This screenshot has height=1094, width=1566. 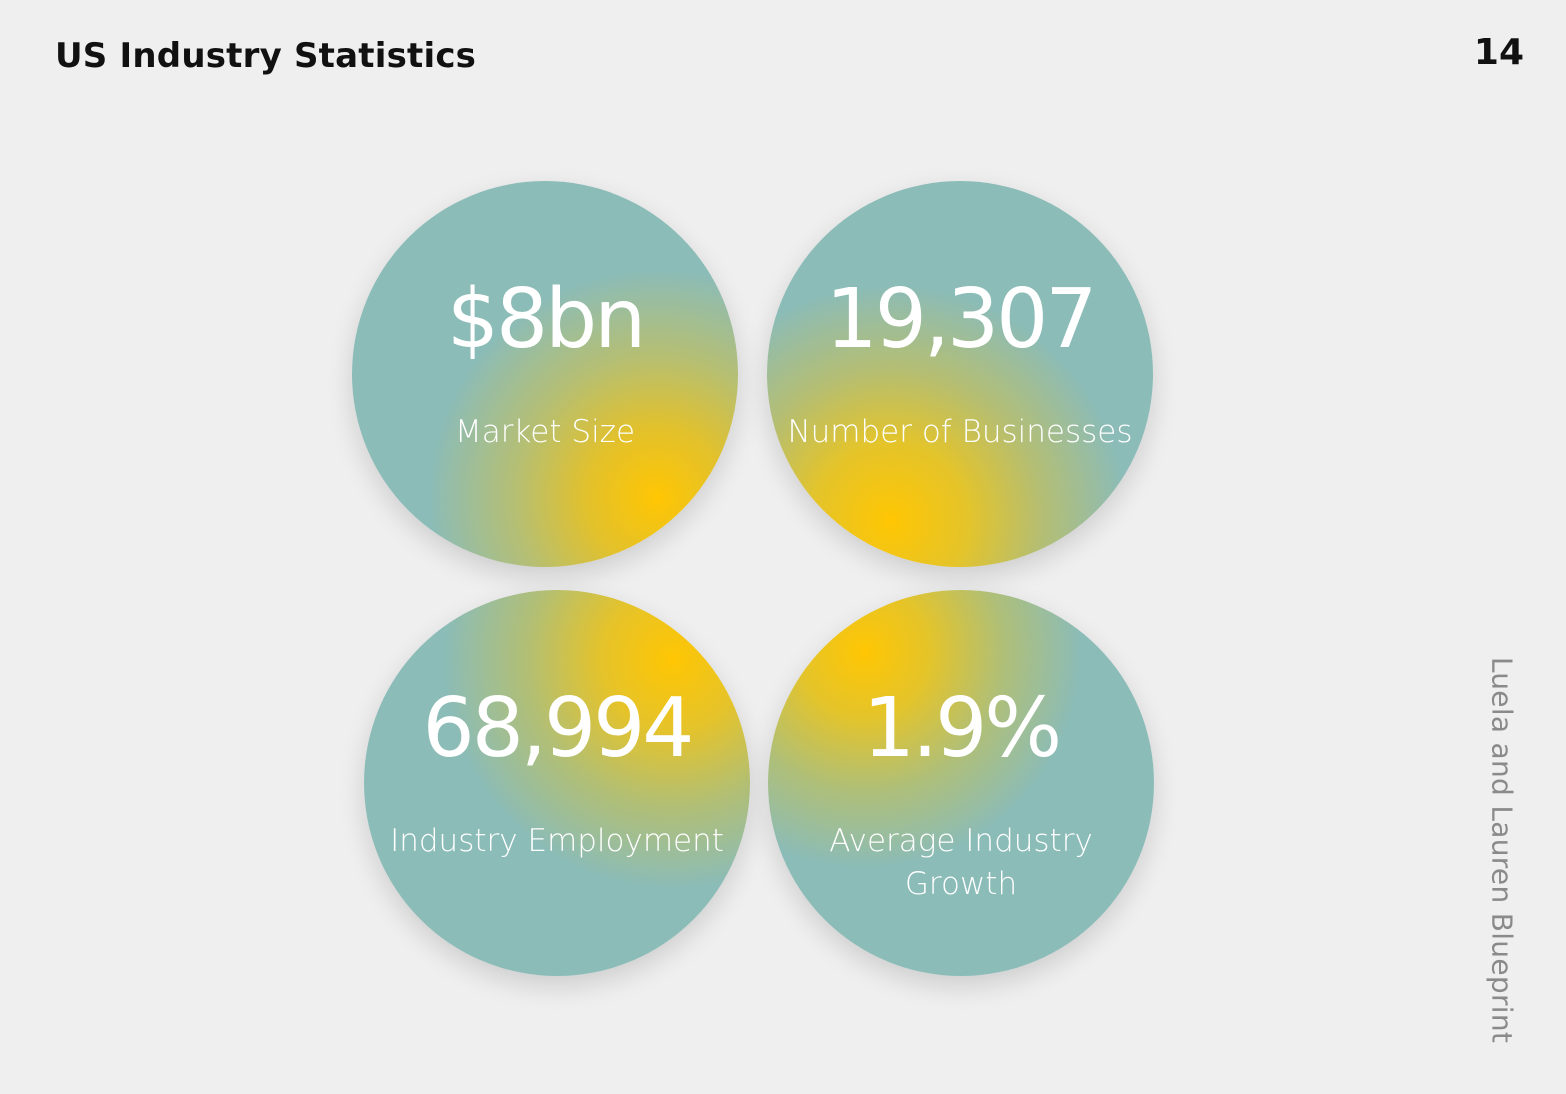 I want to click on stat-value: $8bn, so click(x=546, y=319).